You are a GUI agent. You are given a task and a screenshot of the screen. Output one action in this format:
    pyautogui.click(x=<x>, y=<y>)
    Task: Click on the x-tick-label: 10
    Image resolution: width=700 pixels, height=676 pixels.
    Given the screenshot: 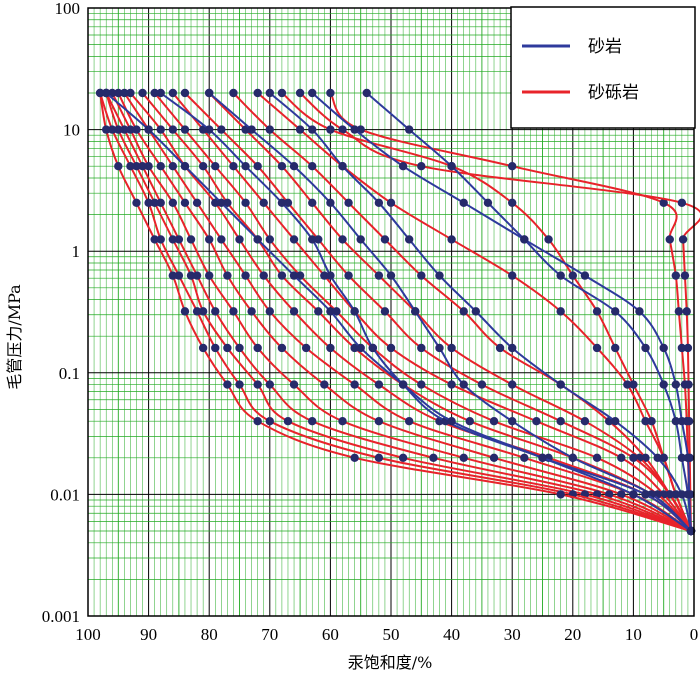 What is the action you would take?
    pyautogui.click(x=633, y=634)
    